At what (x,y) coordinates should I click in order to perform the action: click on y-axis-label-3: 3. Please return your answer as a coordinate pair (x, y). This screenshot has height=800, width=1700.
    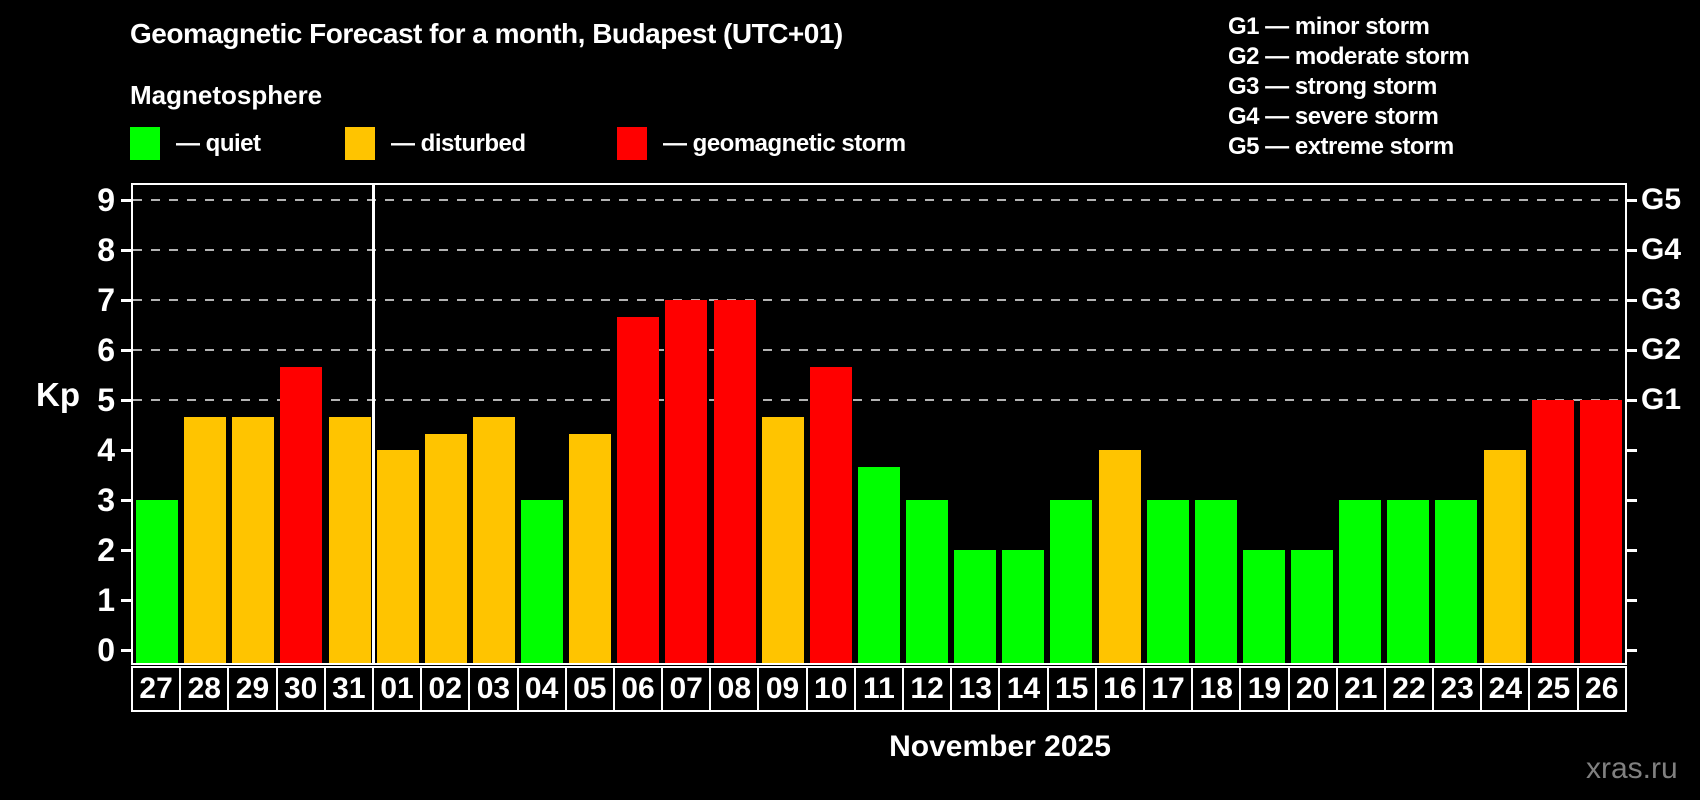
    Looking at the image, I should click on (106, 500).